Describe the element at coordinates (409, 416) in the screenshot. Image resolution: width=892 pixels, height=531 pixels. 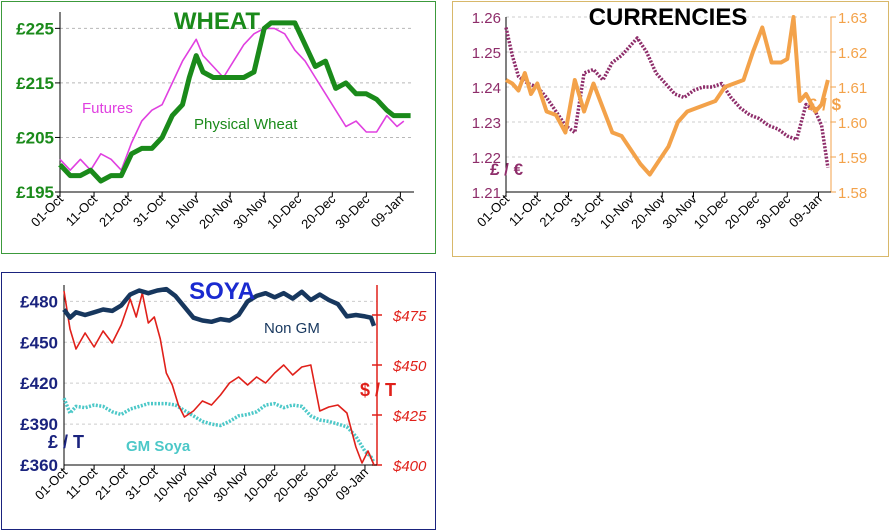
I see `soya-right-tick-label: $425` at that location.